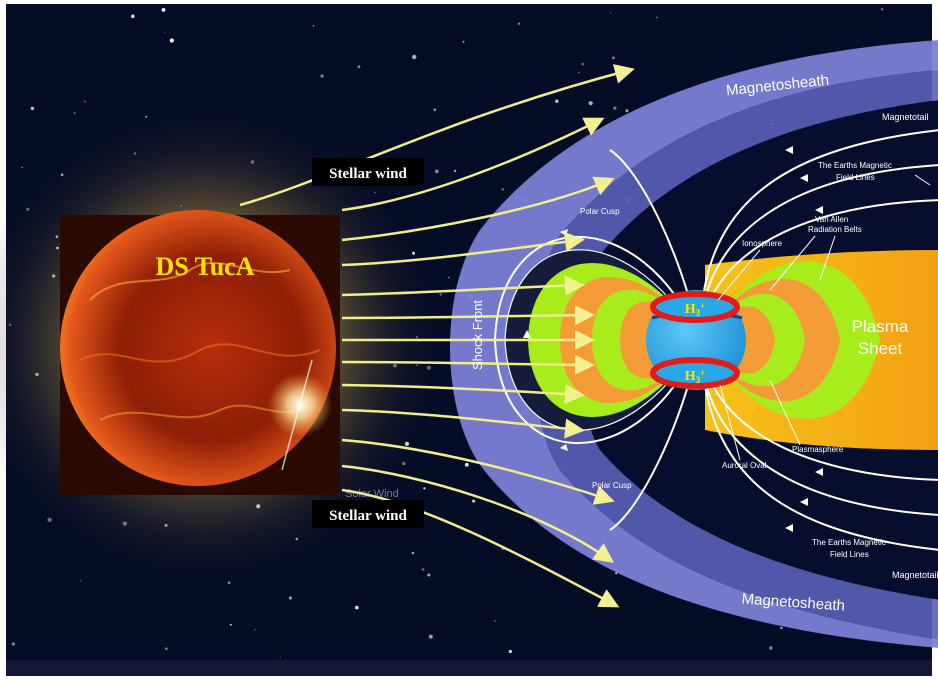 Image resolution: width=938 pixels, height=682 pixels. What do you see at coordinates (200, 352) in the screenshot?
I see `star` at bounding box center [200, 352].